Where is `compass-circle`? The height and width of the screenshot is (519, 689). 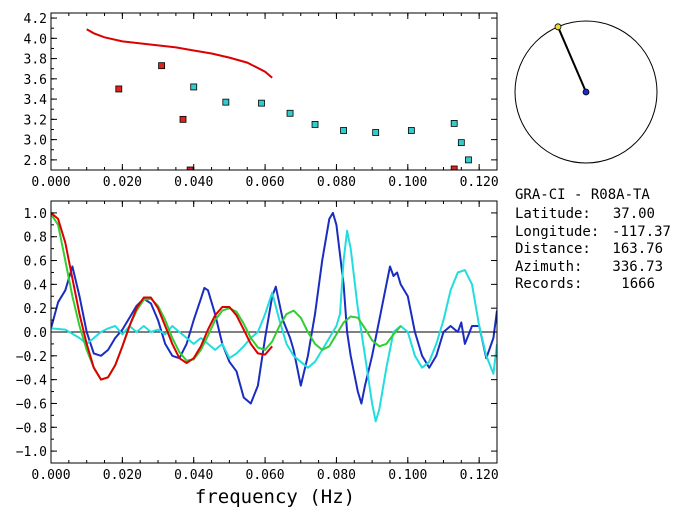 compass-circle is located at coordinates (586, 92).